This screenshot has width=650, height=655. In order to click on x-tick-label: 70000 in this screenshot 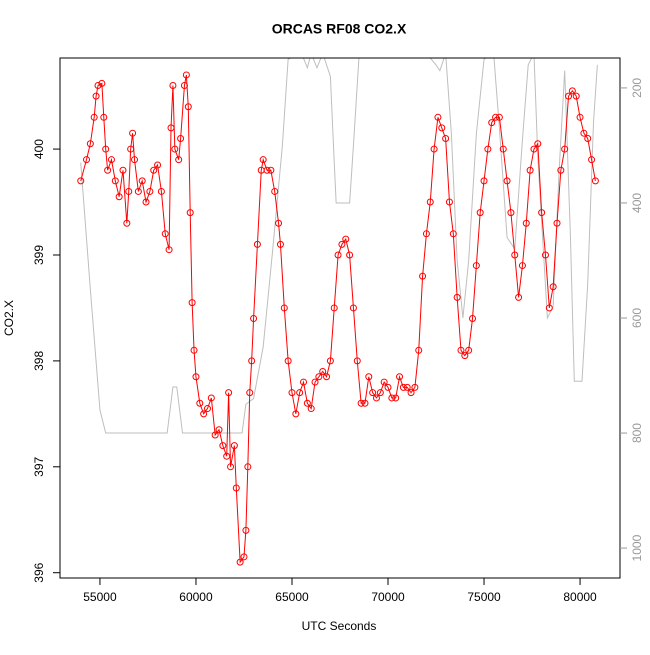, I will do `click(388, 597)`.